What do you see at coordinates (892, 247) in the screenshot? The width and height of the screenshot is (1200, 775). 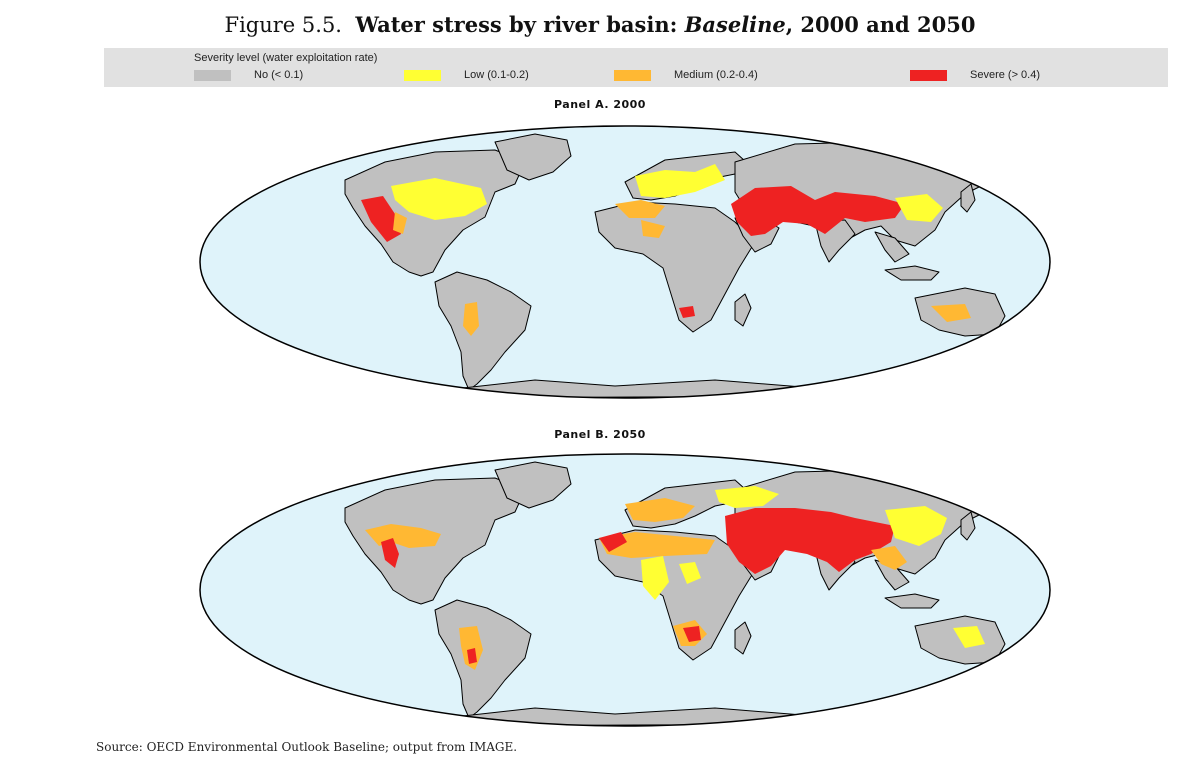 I see `land-se-asia` at bounding box center [892, 247].